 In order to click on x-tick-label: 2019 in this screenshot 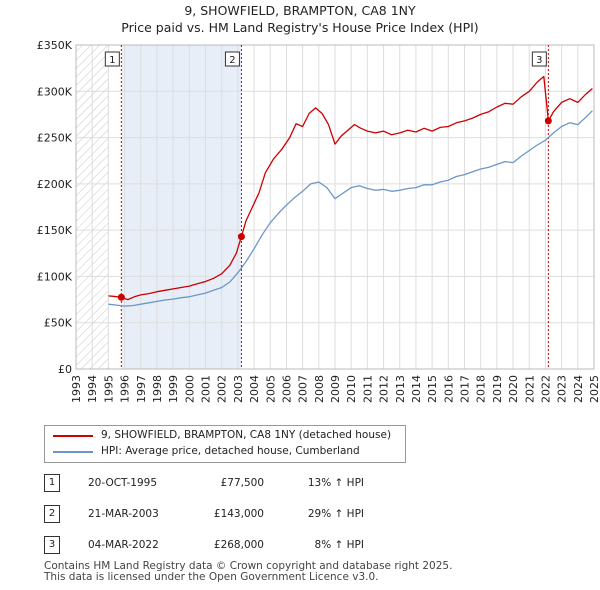, I will do `click(497, 389)`.